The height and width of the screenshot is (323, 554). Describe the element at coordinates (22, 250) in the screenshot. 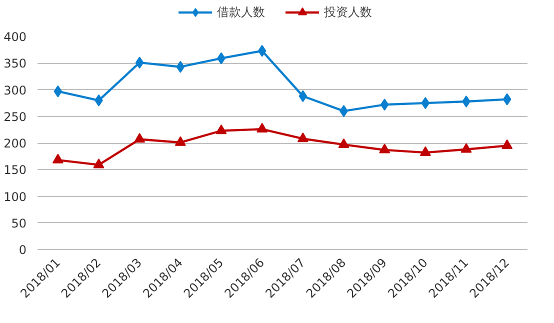

I see `y-tick-label: 0` at that location.